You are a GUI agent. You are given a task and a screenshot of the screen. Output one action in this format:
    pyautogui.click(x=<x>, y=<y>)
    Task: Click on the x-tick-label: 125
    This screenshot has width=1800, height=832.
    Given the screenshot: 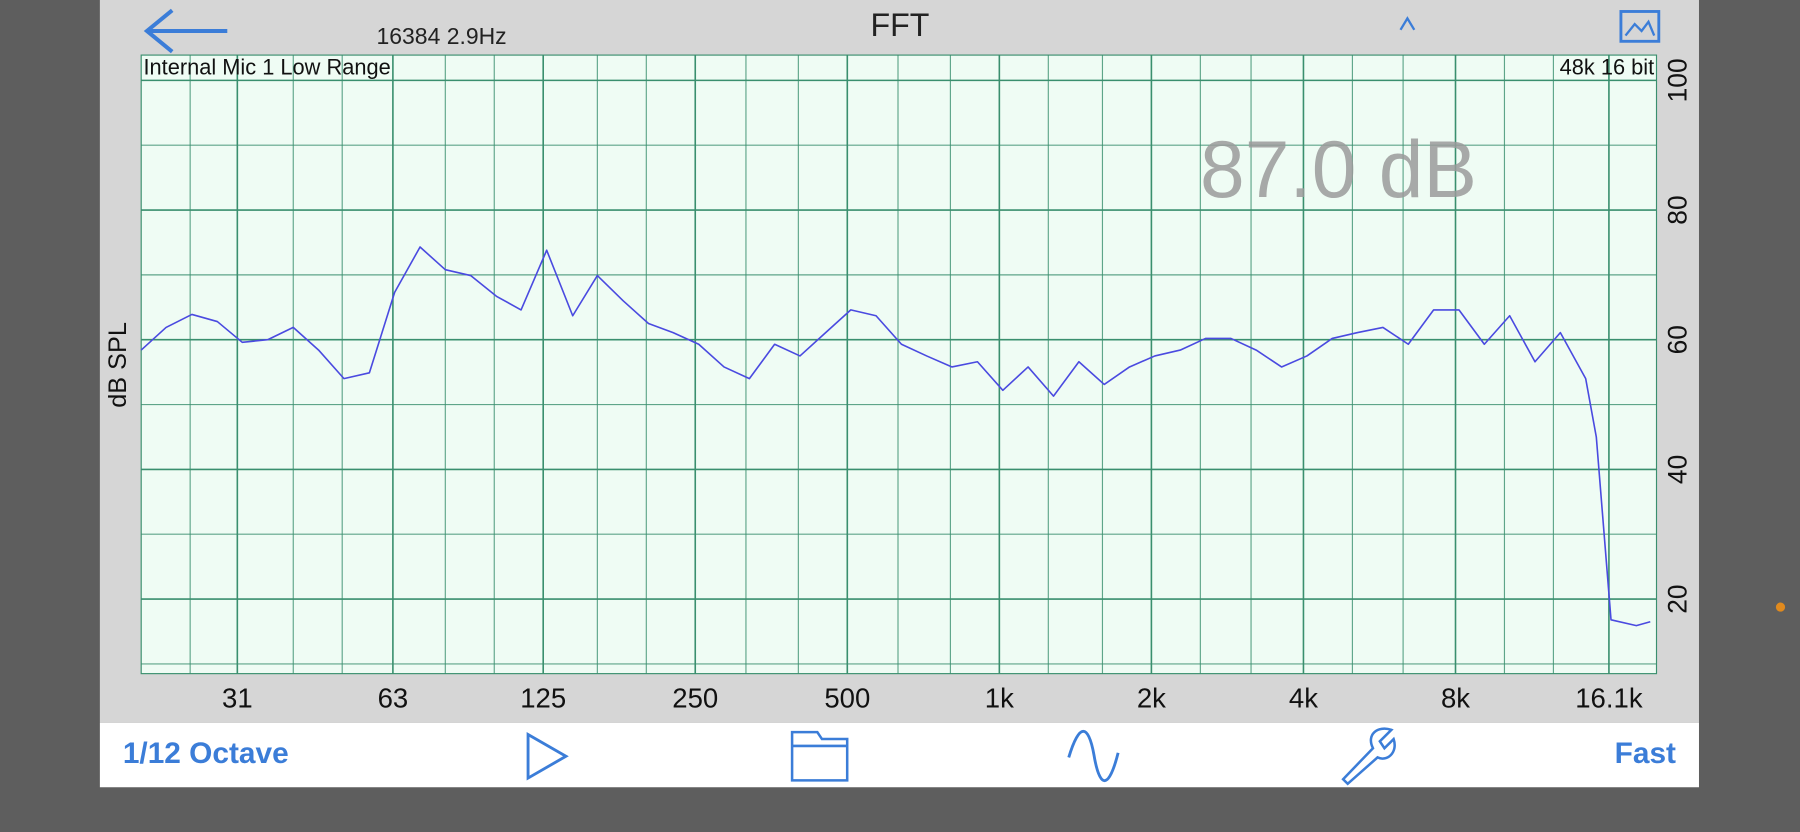 What is the action you would take?
    pyautogui.click(x=543, y=697)
    